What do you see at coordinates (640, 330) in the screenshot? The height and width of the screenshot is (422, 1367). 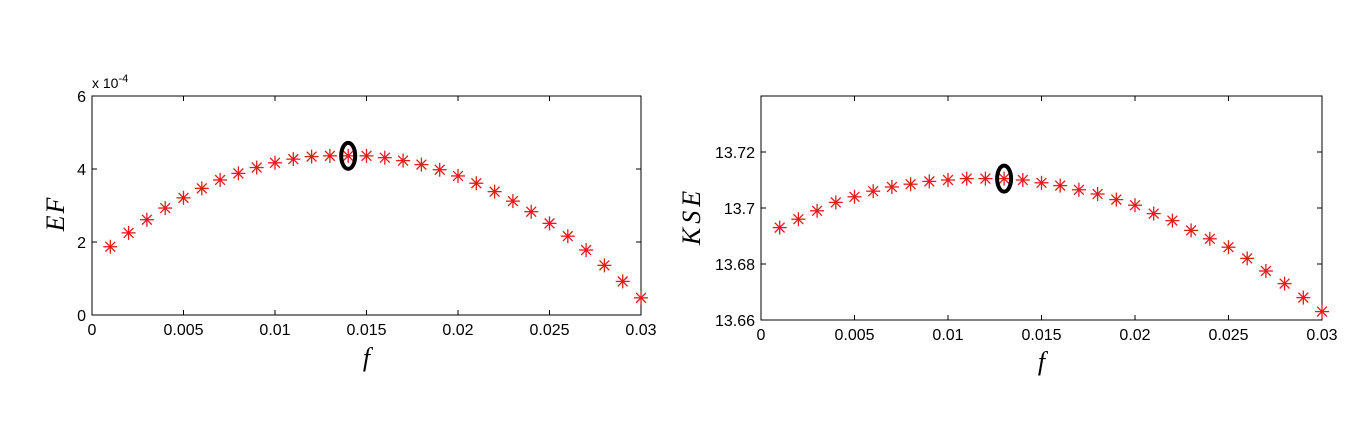 I see `x-tick-label: 0.03` at bounding box center [640, 330].